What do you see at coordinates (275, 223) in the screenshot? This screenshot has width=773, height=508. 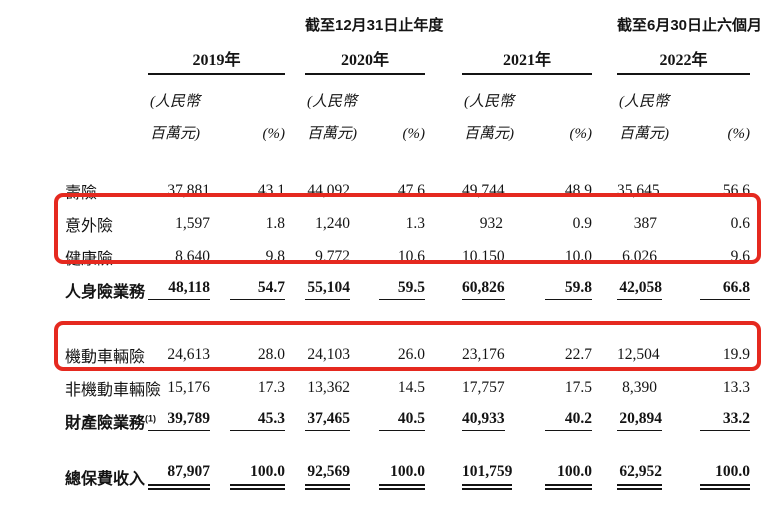 I see `value-cell: 1.8` at bounding box center [275, 223].